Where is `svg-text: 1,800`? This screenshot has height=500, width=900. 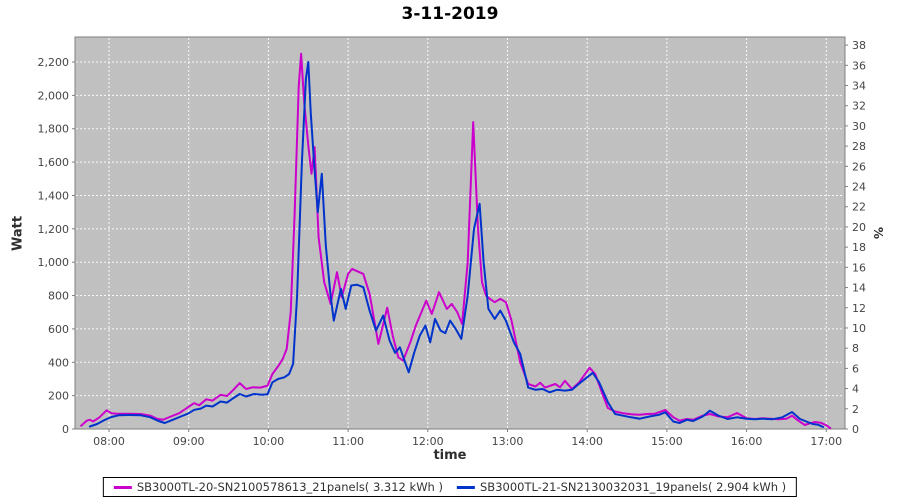
svg-text: 1,800 is located at coordinates (54, 129).